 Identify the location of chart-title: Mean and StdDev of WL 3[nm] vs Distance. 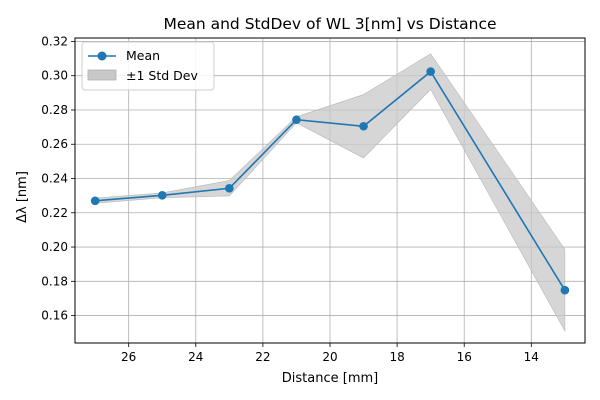
(329, 24).